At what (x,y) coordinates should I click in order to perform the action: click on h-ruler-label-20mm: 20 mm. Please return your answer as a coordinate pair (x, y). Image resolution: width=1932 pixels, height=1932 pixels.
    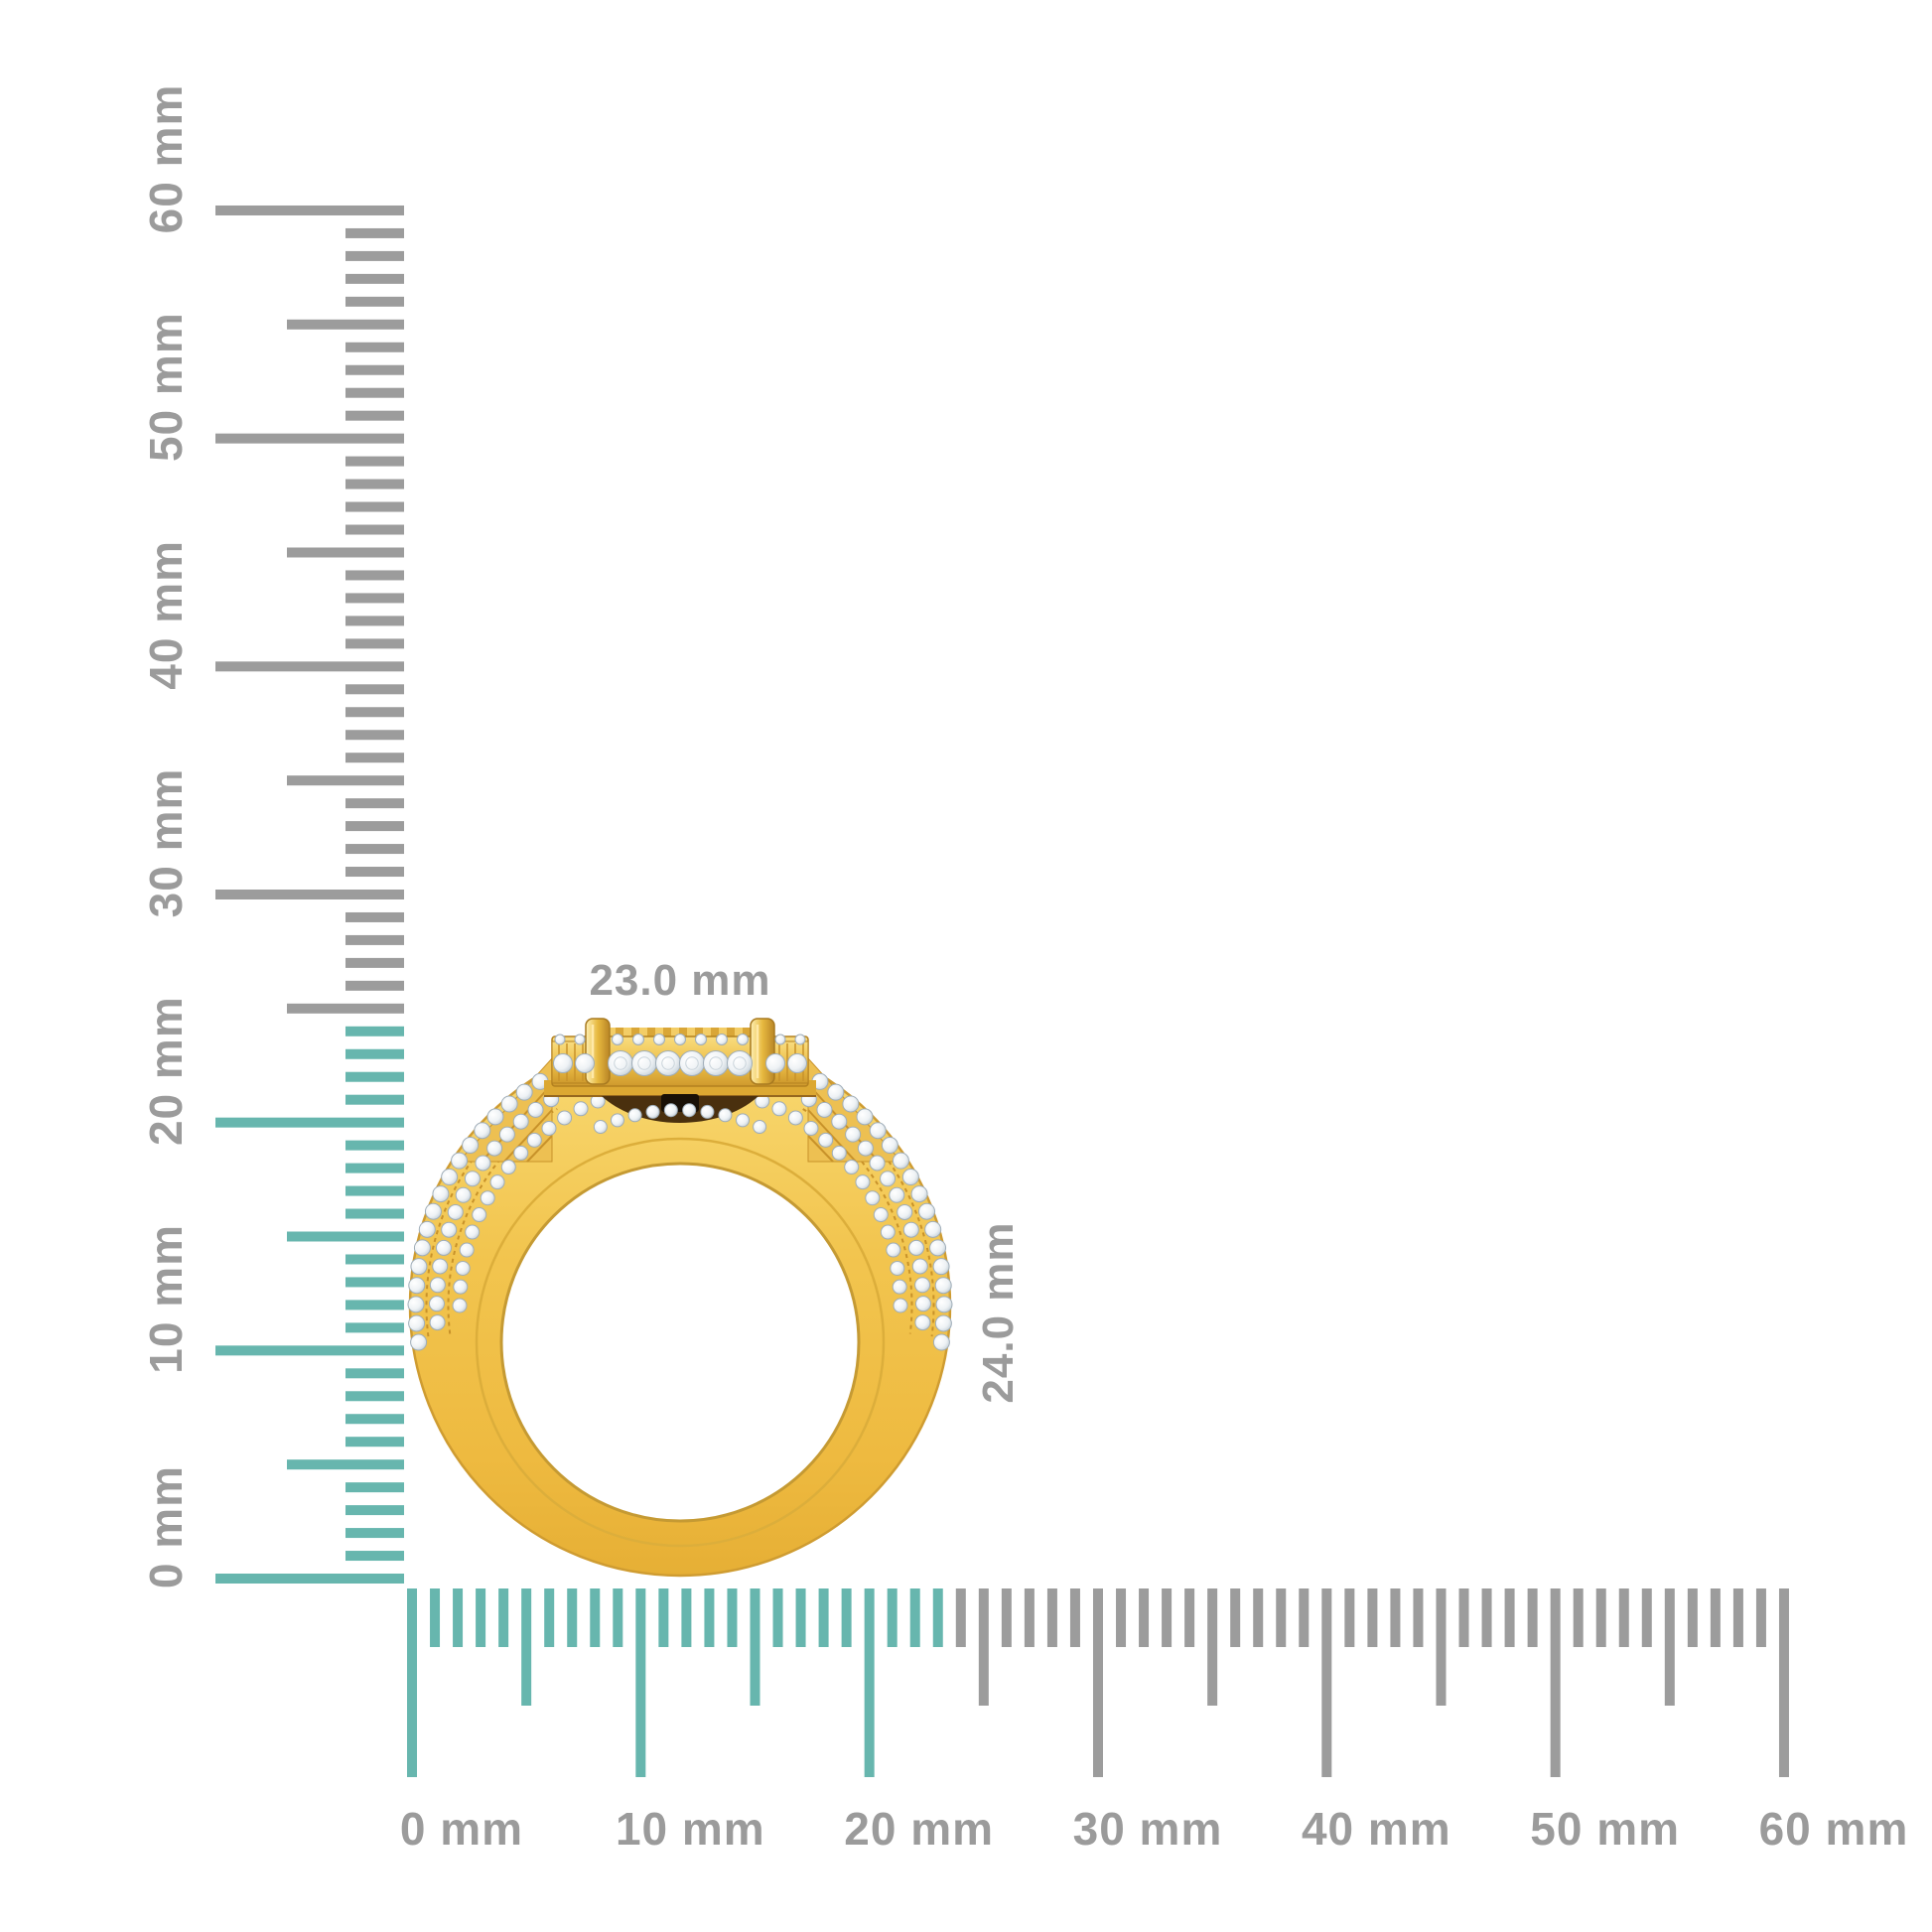
    Looking at the image, I should click on (919, 1829).